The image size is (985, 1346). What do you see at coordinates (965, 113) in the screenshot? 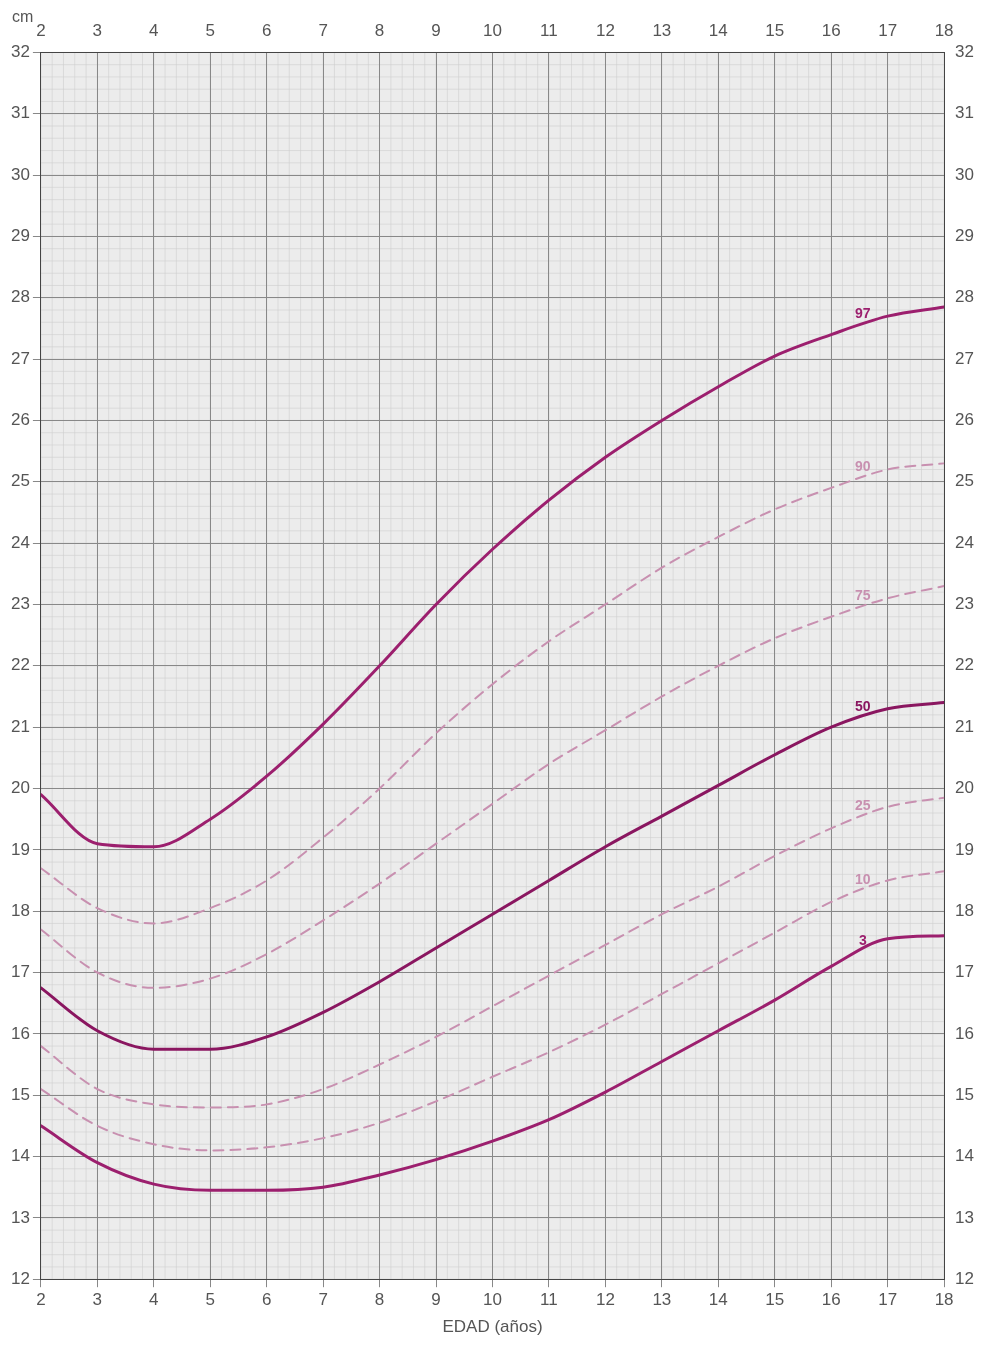
I see `y2-tick-label: 31` at bounding box center [965, 113].